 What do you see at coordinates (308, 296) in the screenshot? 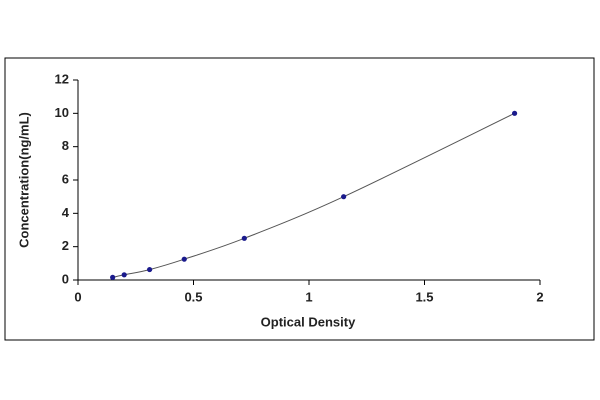
I see `x-tick-label: 1` at bounding box center [308, 296].